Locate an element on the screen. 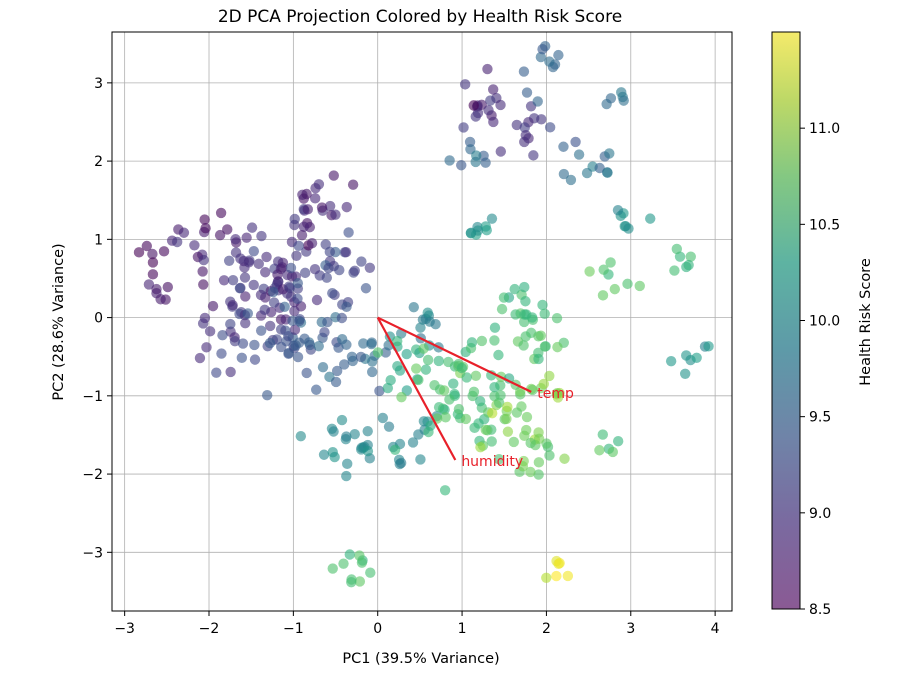 The width and height of the screenshot is (904, 688). colorbar-tick-label: 10.5 is located at coordinates (824, 225).